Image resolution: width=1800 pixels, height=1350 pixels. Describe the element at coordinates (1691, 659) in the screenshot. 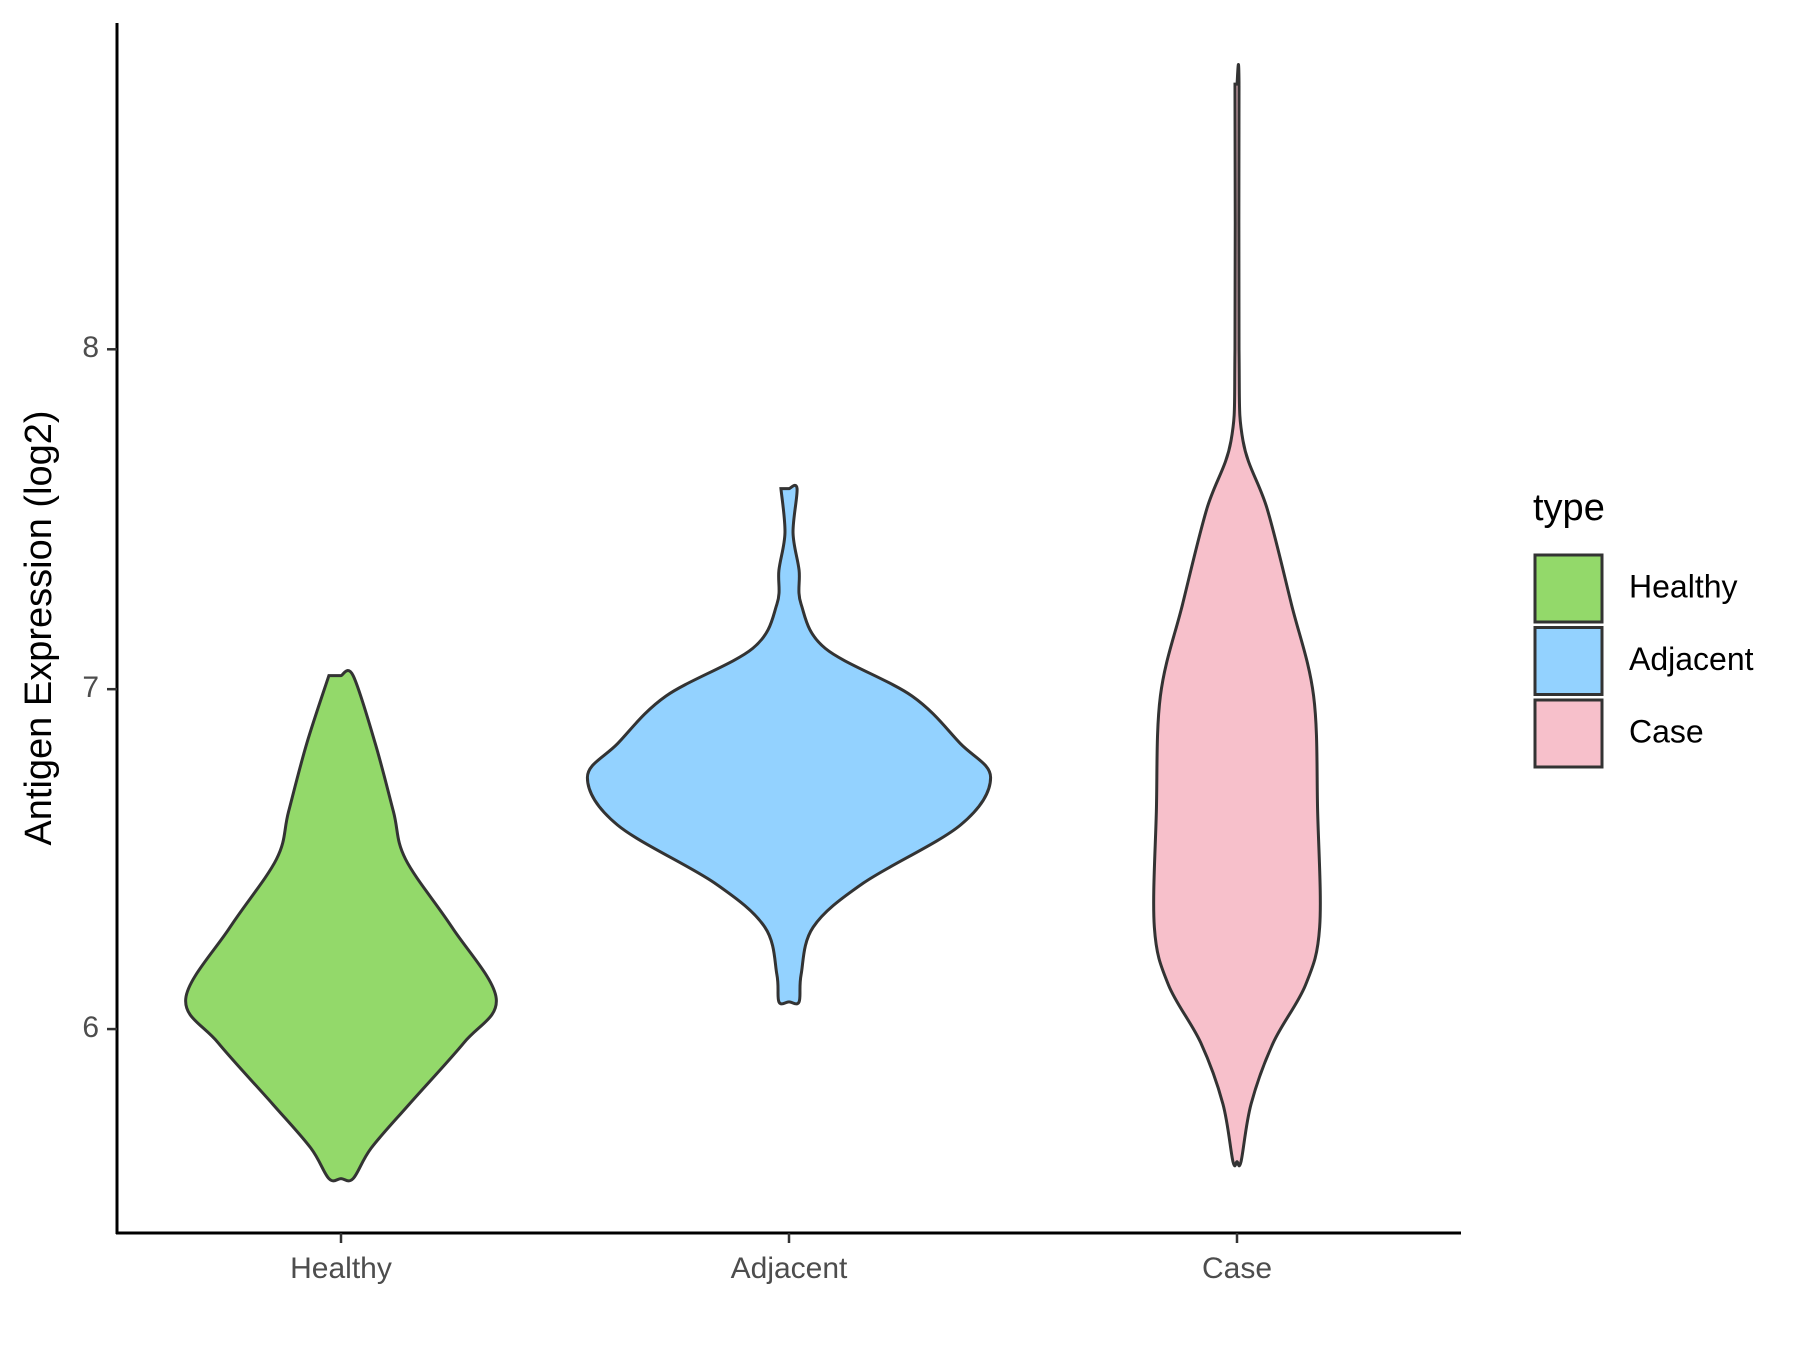

I see `legend-label: Adjacent` at that location.